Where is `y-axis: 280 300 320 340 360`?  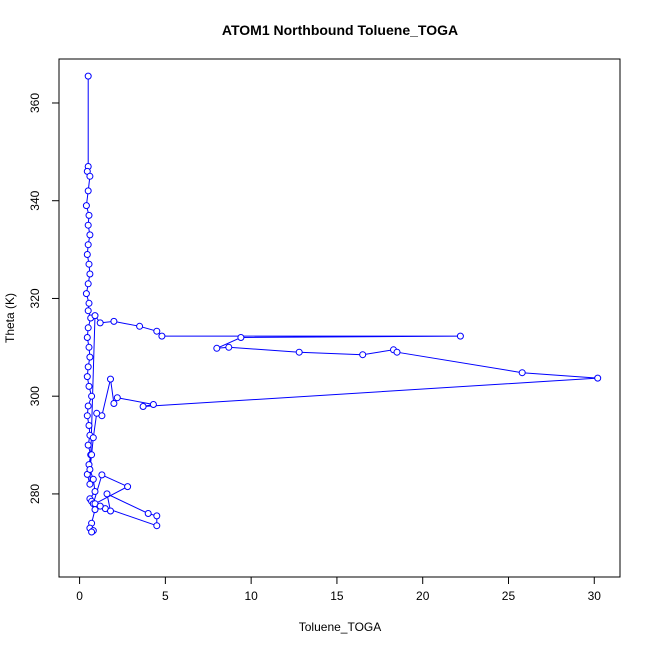 y-axis: 280 300 320 340 360 is located at coordinates (44, 298).